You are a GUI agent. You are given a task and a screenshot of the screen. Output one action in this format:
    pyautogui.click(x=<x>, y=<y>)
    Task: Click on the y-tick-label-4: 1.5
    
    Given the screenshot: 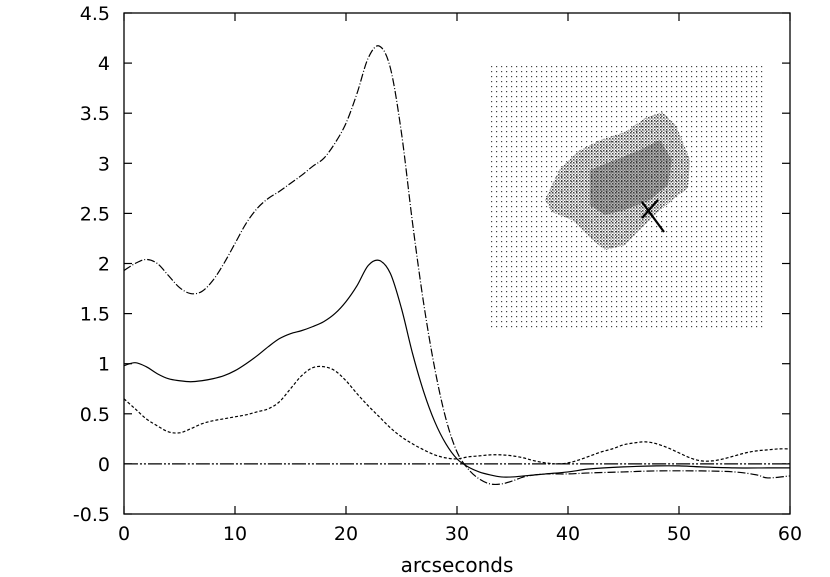 What is the action you would take?
    pyautogui.click(x=95, y=315)
    